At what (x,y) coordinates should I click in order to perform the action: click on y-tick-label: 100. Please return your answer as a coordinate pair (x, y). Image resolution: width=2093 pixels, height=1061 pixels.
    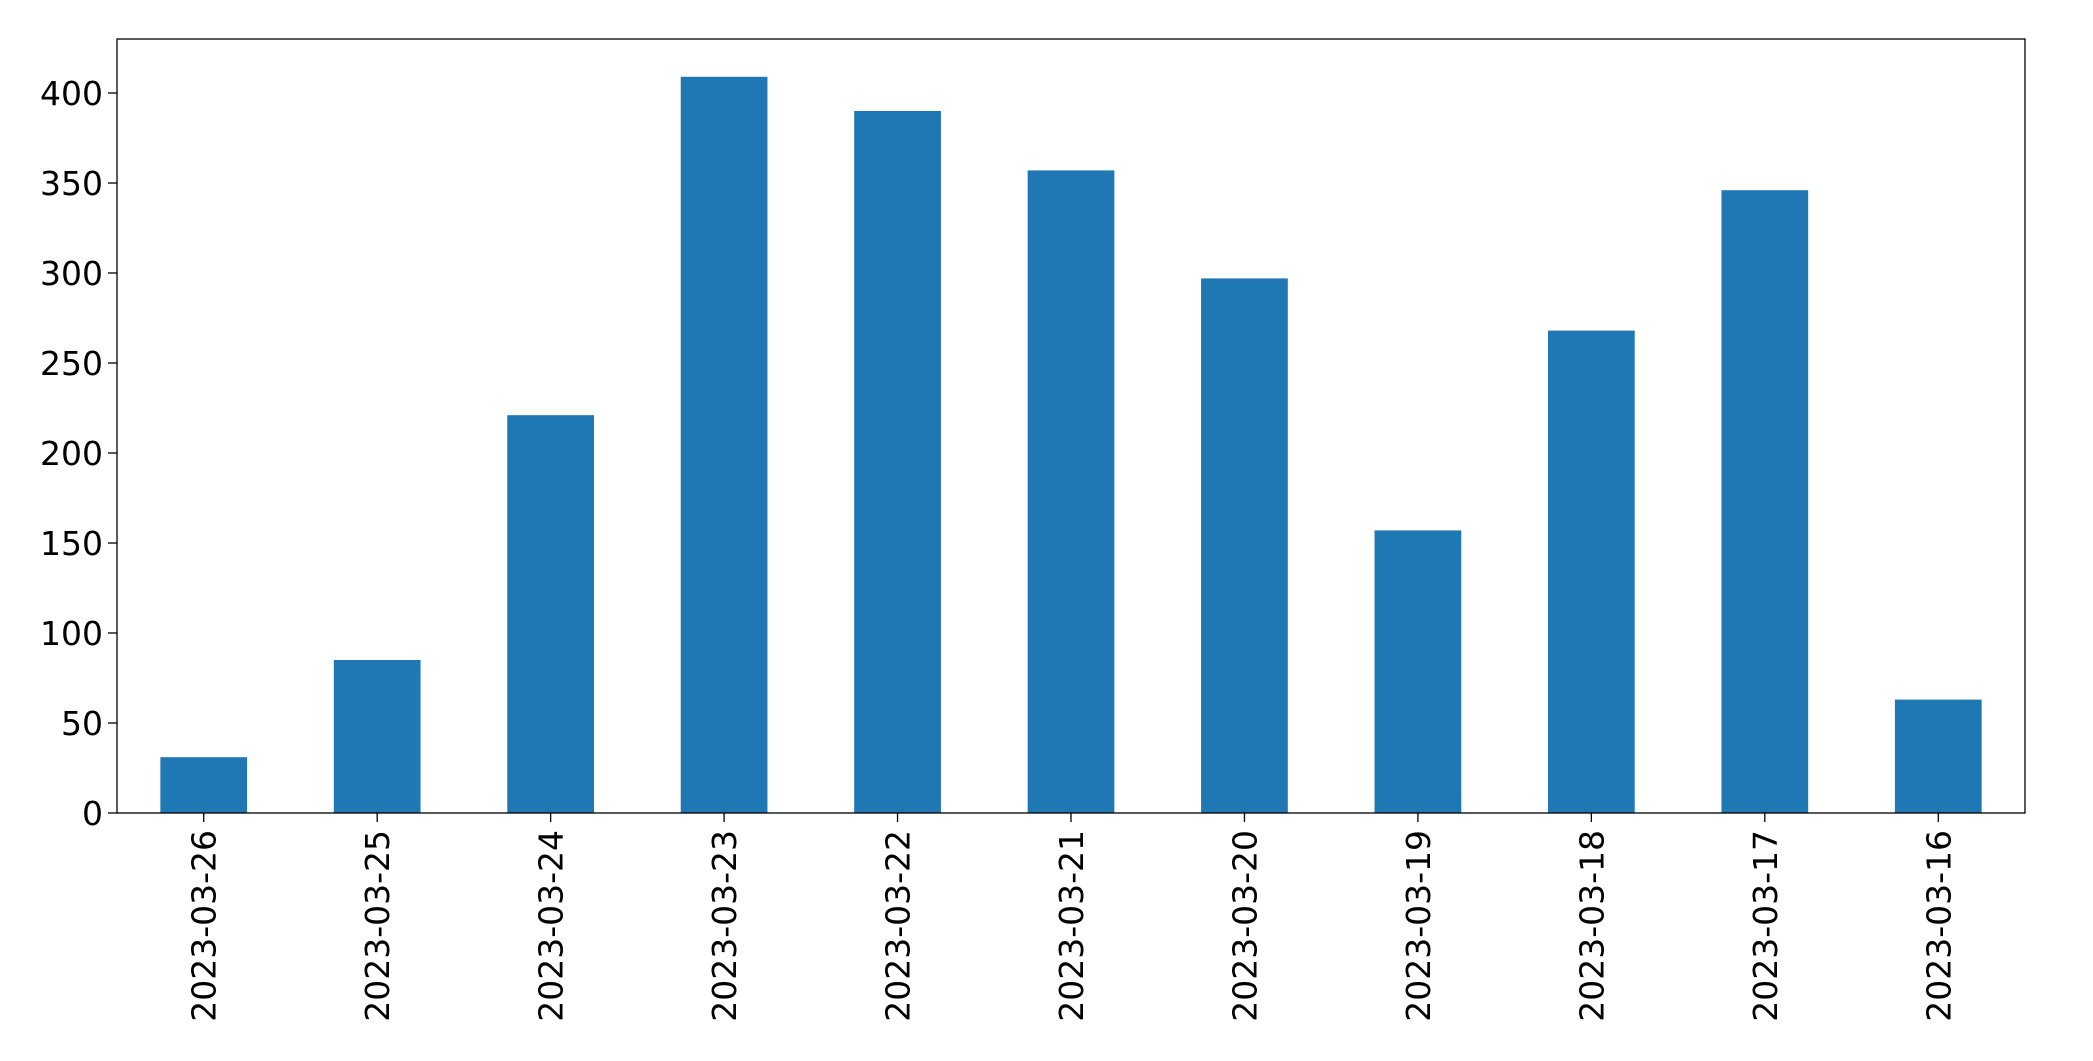
    Looking at the image, I should click on (71, 633).